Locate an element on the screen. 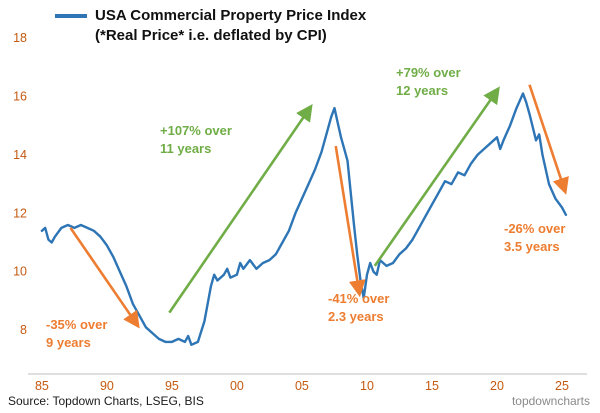 This screenshot has width=600, height=413. x-tick-label: 20 is located at coordinates (497, 386).